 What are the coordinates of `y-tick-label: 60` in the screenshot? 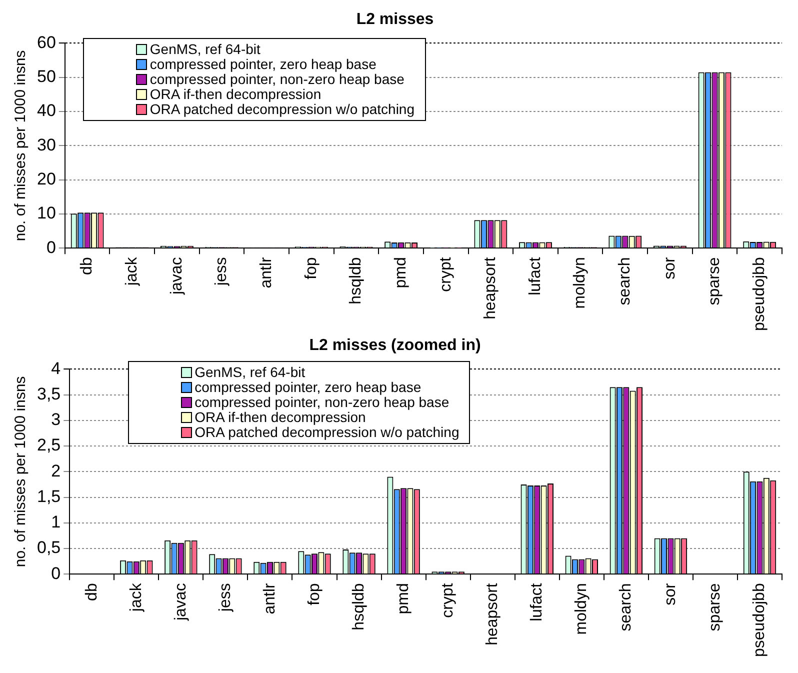 It's located at (46, 42).